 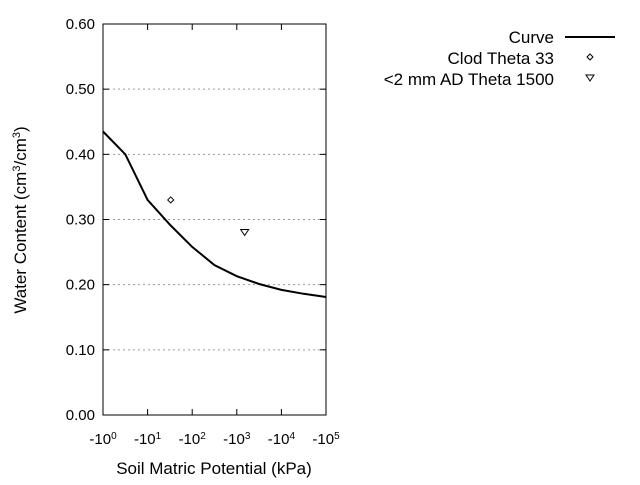 What do you see at coordinates (326, 440) in the screenshot?
I see `x-tick-label: -105` at bounding box center [326, 440].